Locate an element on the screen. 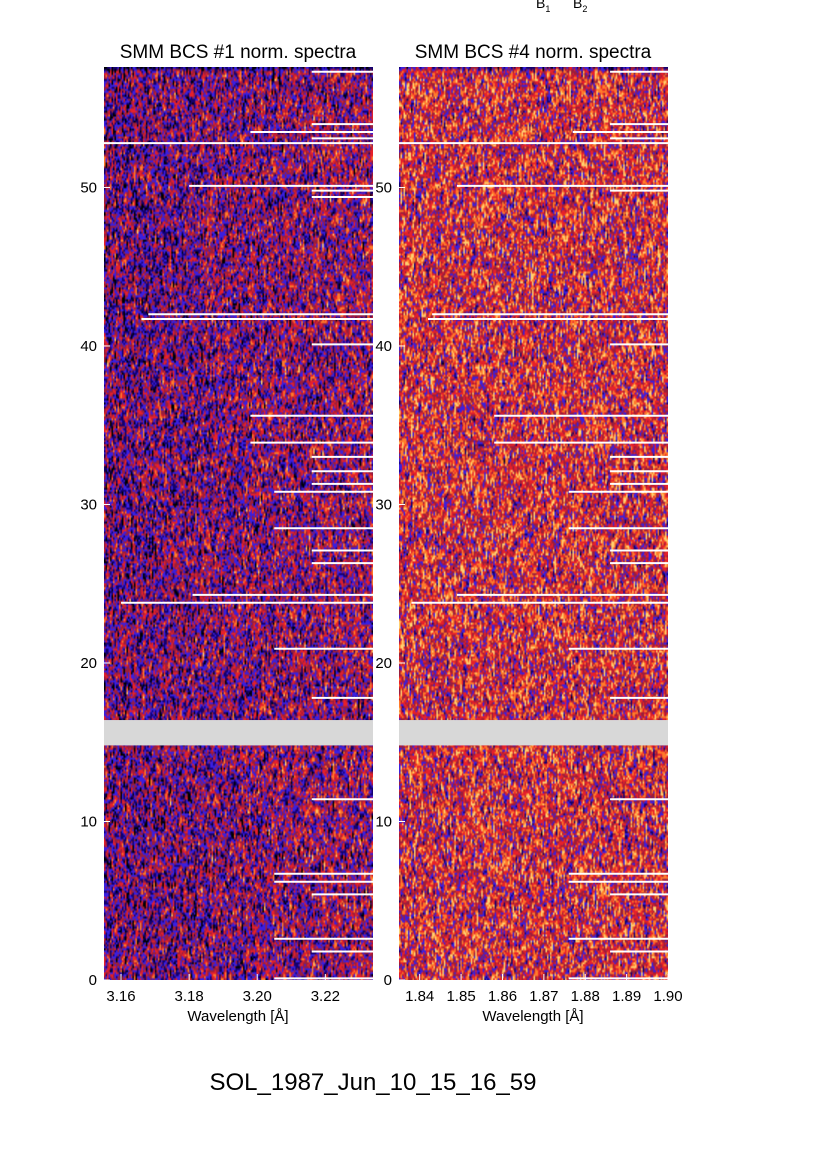  marker-b1: B1 is located at coordinates (543, 7).